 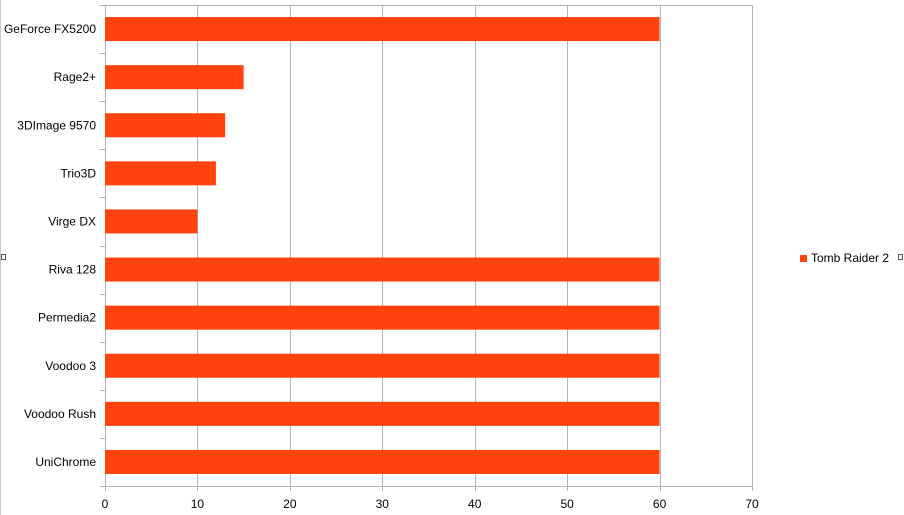 What do you see at coordinates (475, 504) in the screenshot?
I see `x-tick-label: 40` at bounding box center [475, 504].